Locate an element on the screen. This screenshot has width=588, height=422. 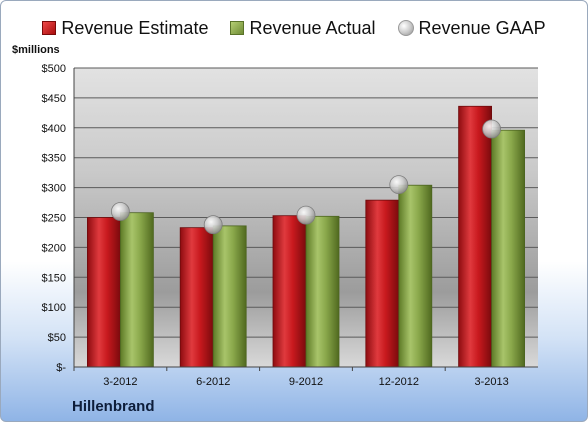
legend-label-actual: Revenue Actual is located at coordinates (312, 27).